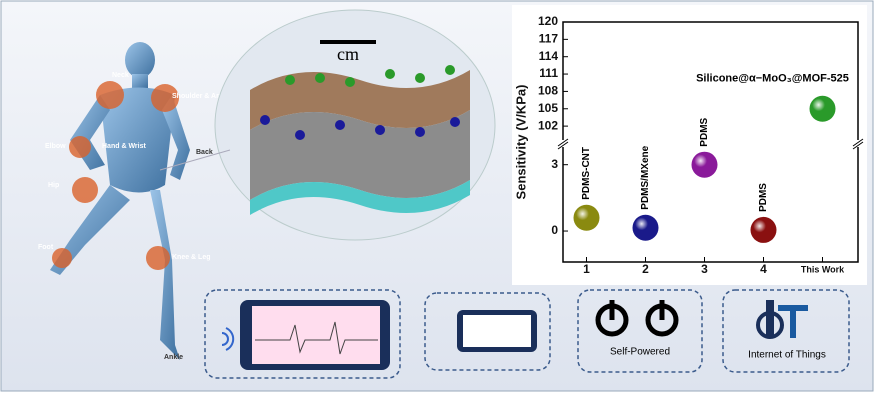  Describe the element at coordinates (348, 54) in the screenshot. I see `scale-bar-label: cm` at that location.